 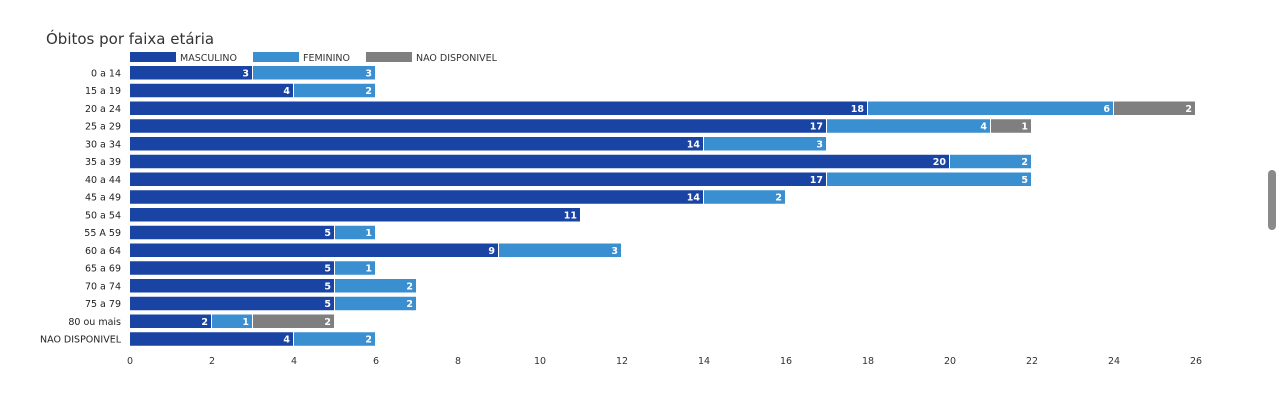 What do you see at coordinates (130, 39) in the screenshot?
I see `chart-title: Óbitos por faixa etária` at bounding box center [130, 39].